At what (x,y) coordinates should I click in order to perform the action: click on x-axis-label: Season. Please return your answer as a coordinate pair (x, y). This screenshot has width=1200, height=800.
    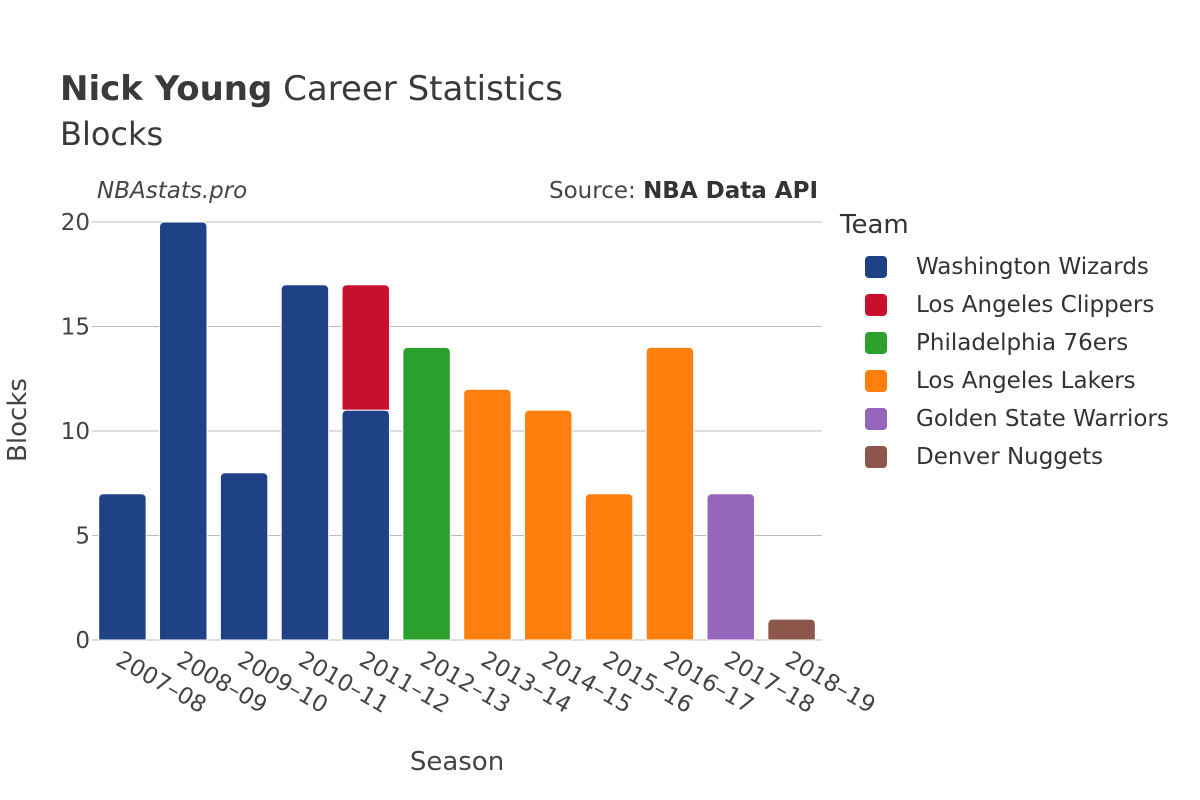
    Looking at the image, I should click on (457, 762).